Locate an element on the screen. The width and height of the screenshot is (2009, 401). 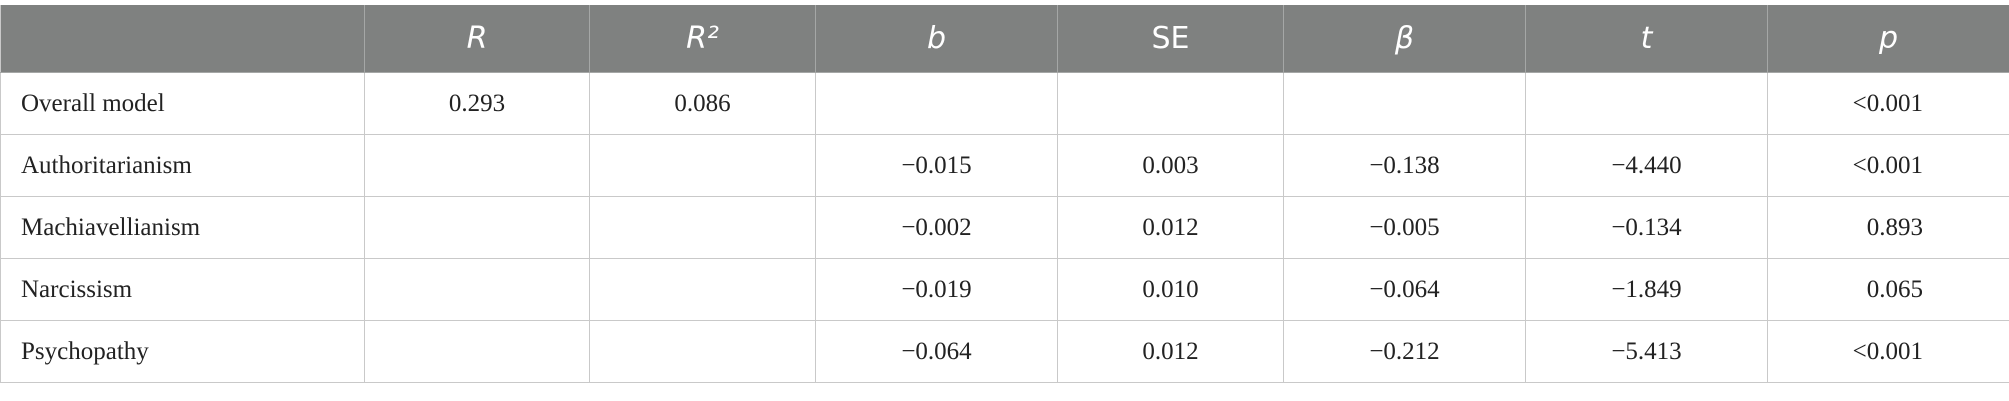
header-cell: R is located at coordinates (477, 39).